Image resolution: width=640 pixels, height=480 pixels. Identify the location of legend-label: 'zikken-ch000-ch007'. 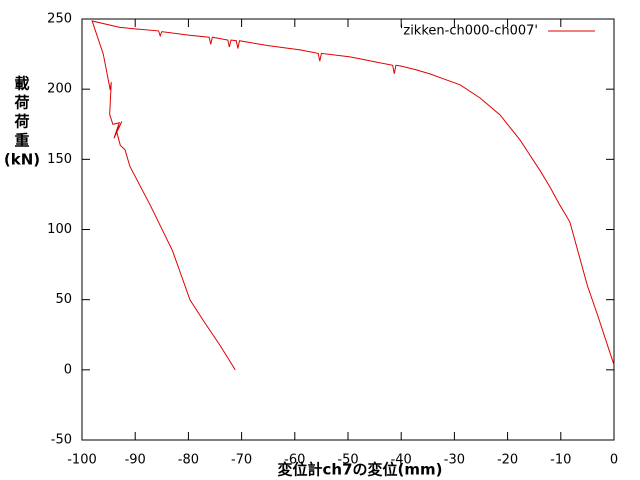
(469, 31).